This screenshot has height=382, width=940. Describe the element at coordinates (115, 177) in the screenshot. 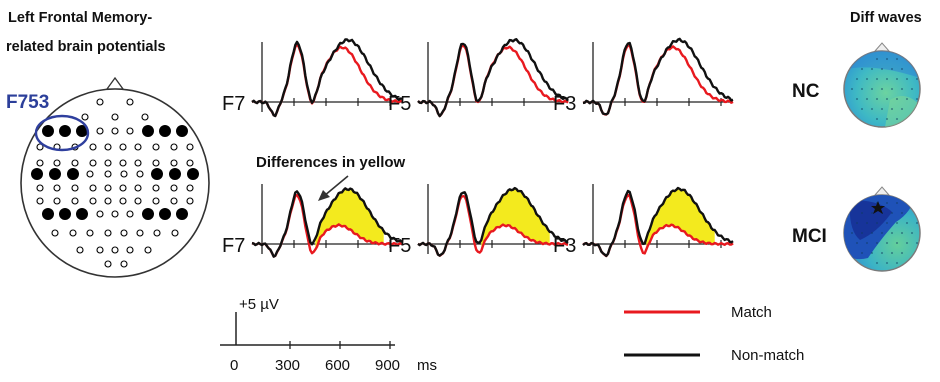

I see `electrode-head-map` at that location.